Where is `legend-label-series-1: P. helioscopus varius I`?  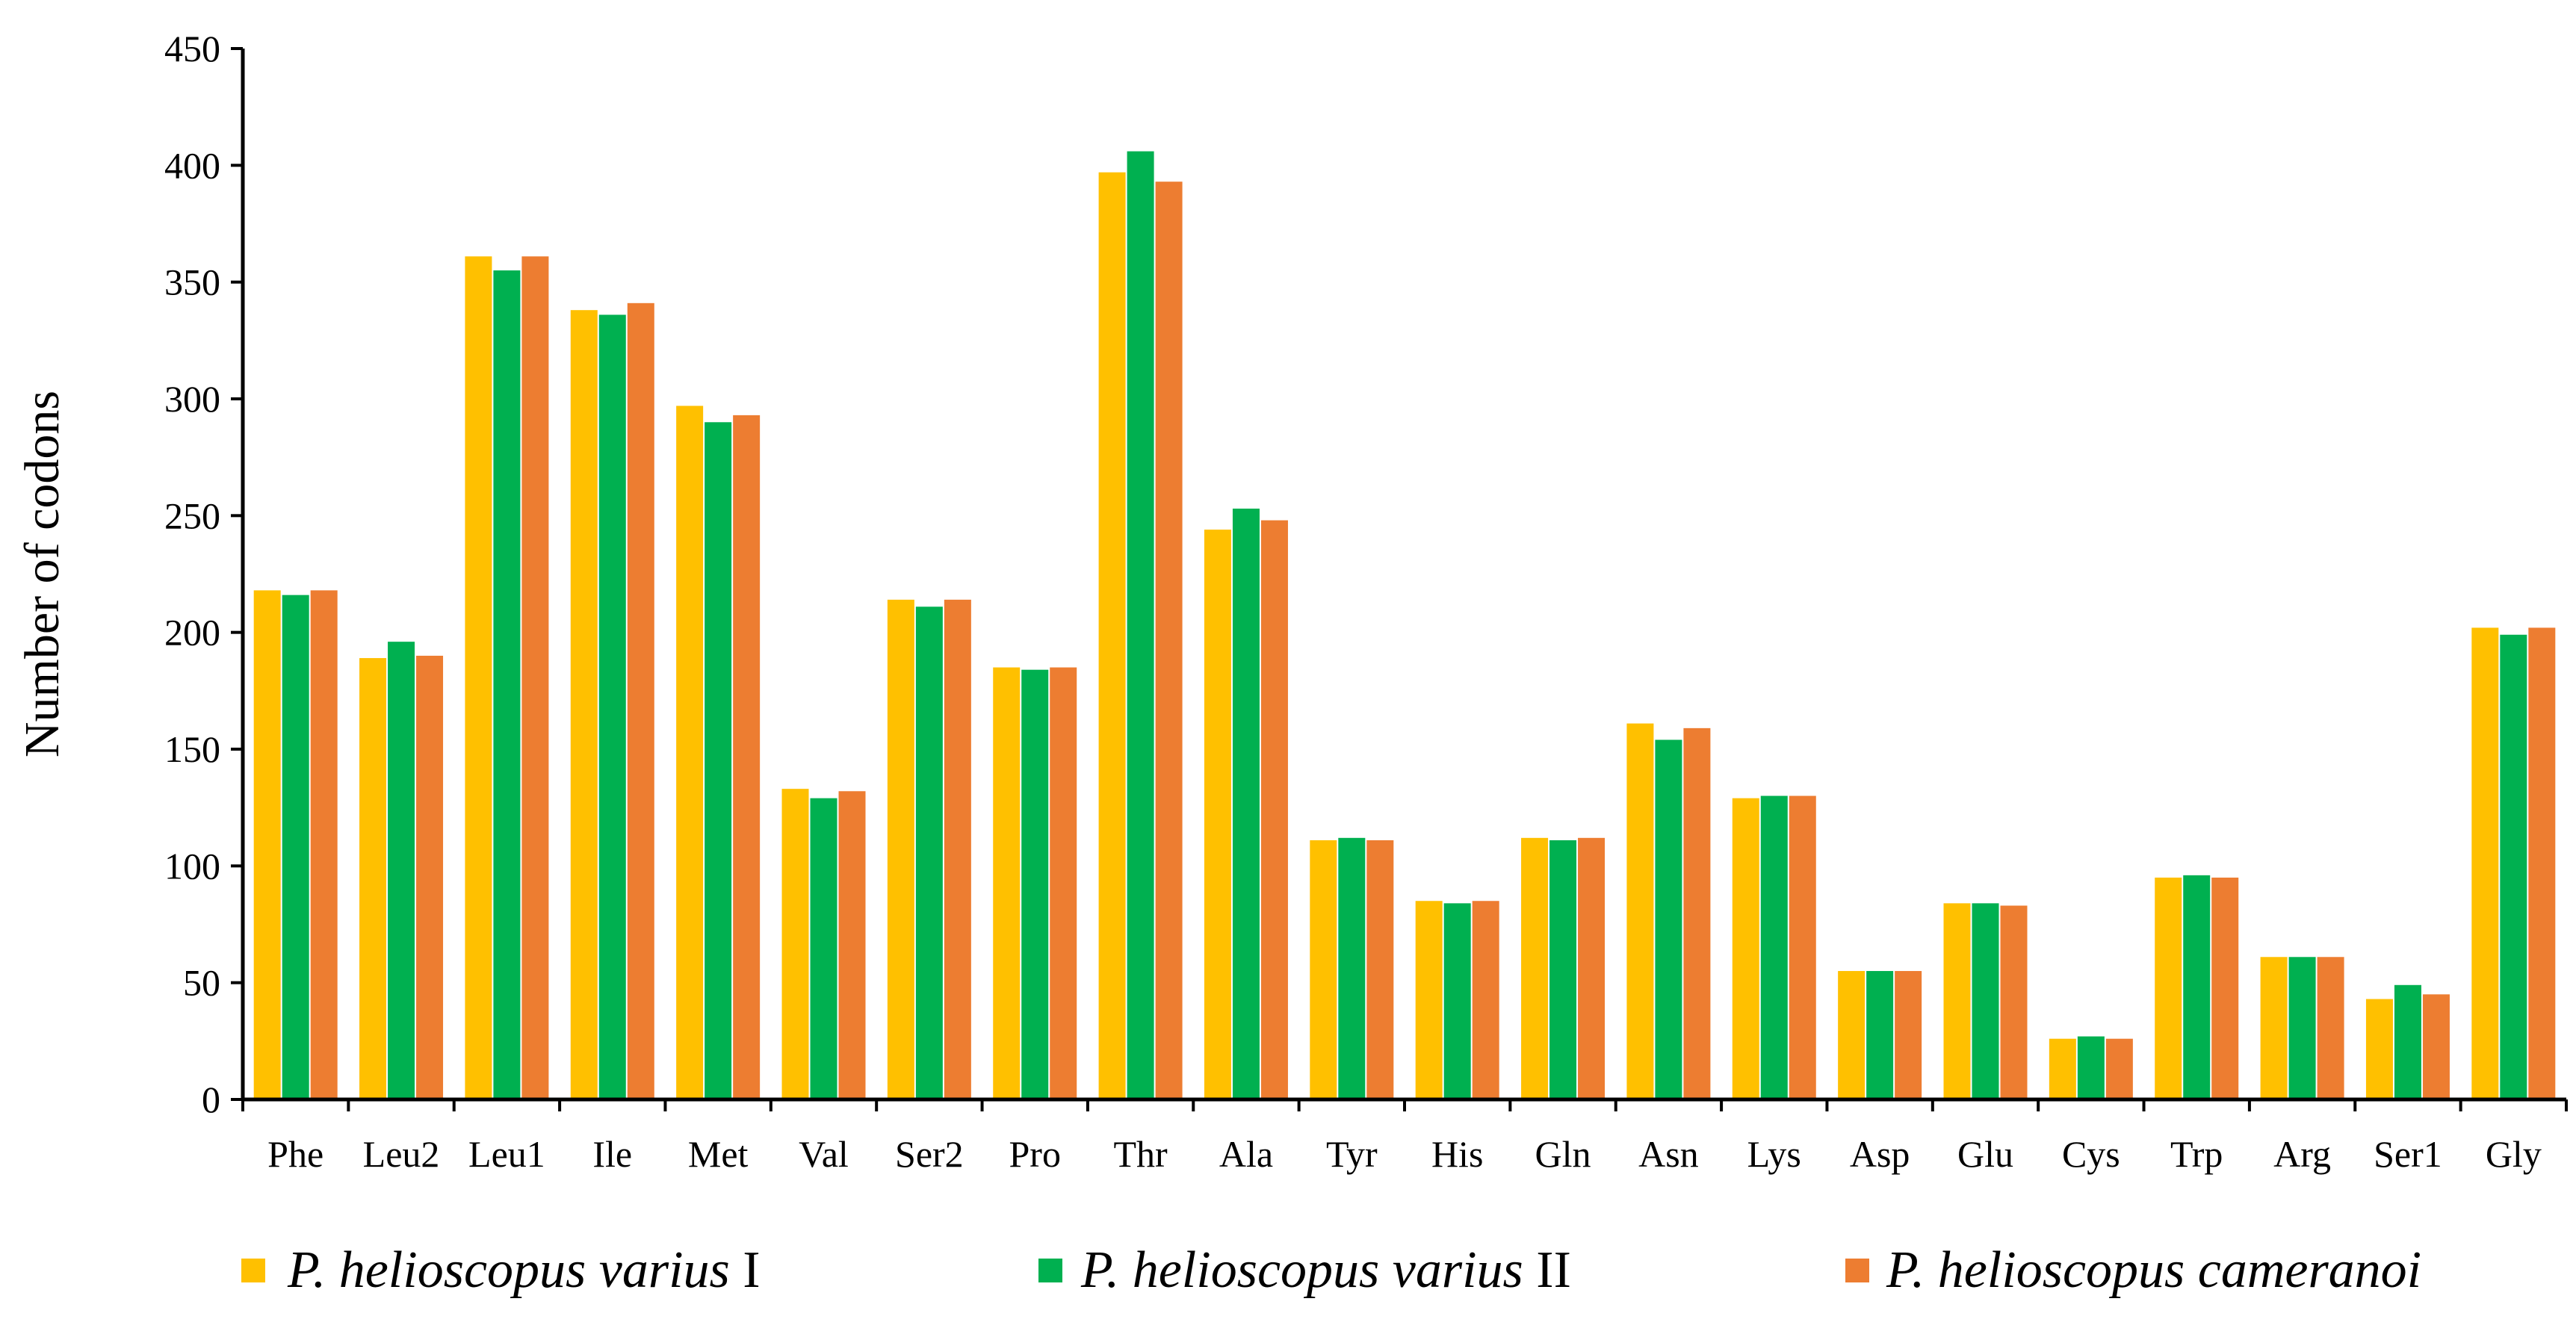 legend-label-series-1: P. helioscopus varius I is located at coordinates (524, 1270).